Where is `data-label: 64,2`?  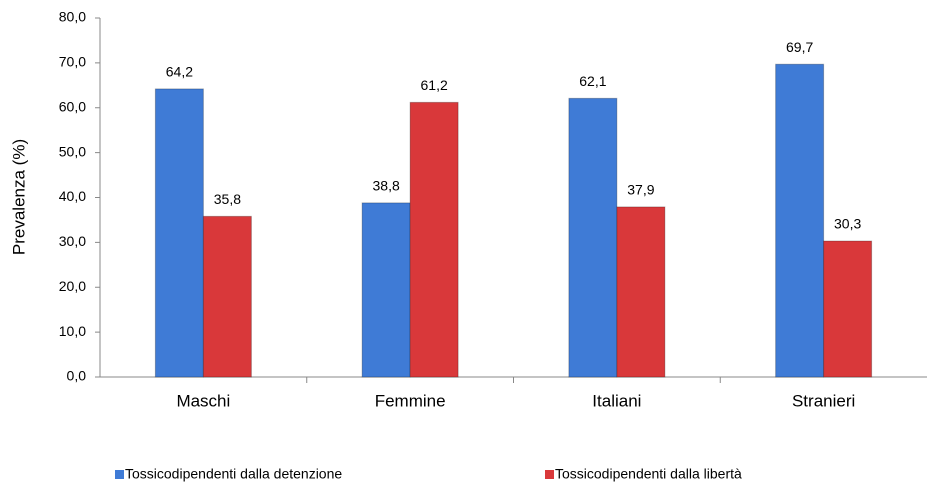
data-label: 64,2 is located at coordinates (179, 72).